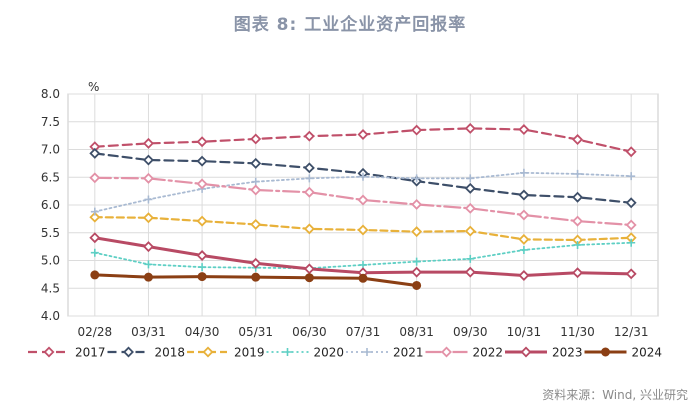  Describe the element at coordinates (50, 261) in the screenshot. I see `y-tick-label: 5.0` at that location.